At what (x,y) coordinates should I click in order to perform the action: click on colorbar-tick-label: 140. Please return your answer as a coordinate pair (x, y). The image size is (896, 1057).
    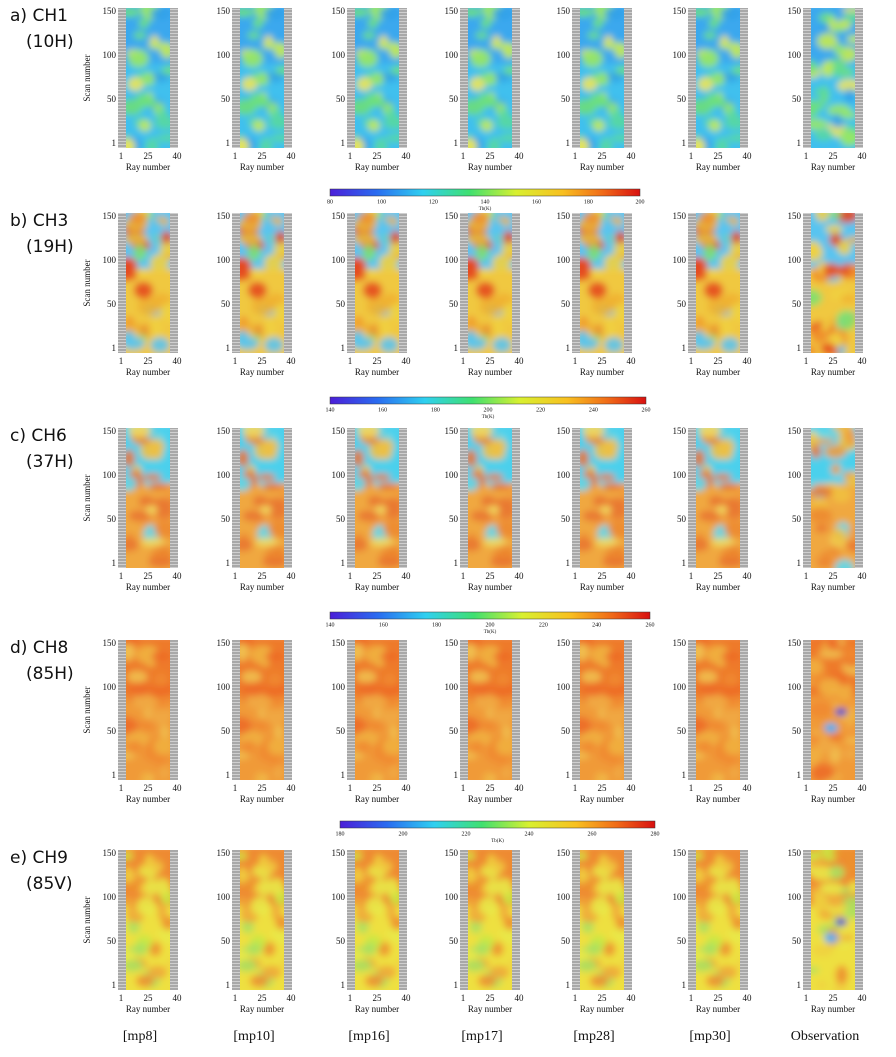
    Looking at the image, I should click on (485, 202).